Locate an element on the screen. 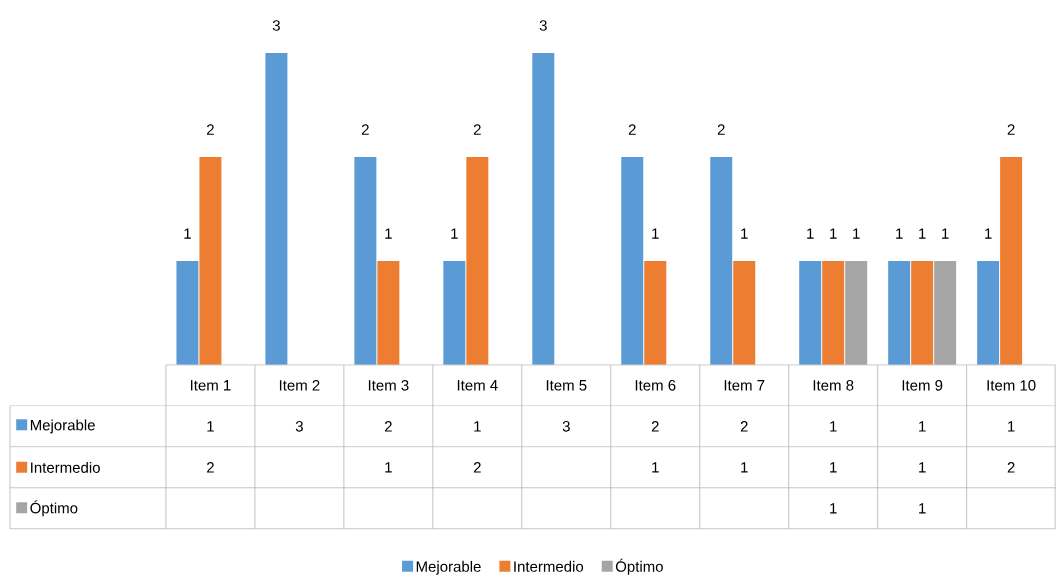  x-tick-label: Item 3 is located at coordinates (388, 385).